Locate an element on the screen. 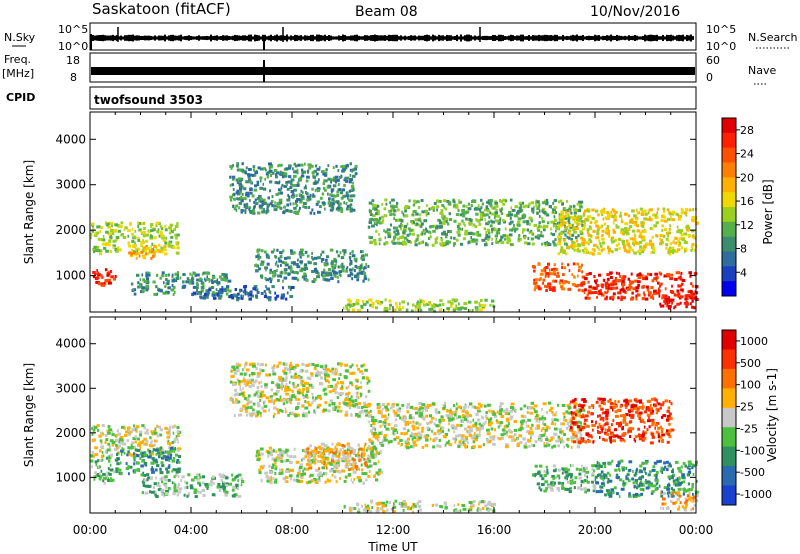 The width and height of the screenshot is (800, 554). colorbar-swatch is located at coordinates (729, 126).